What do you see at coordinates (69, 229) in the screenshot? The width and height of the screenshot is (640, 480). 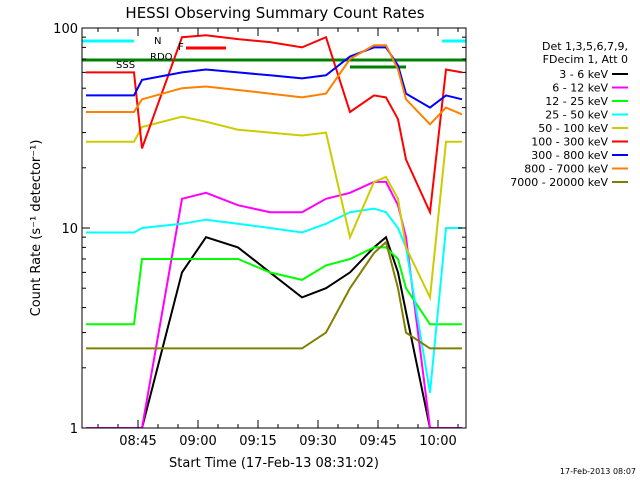 I see `y-tick-label: 10` at bounding box center [69, 229].